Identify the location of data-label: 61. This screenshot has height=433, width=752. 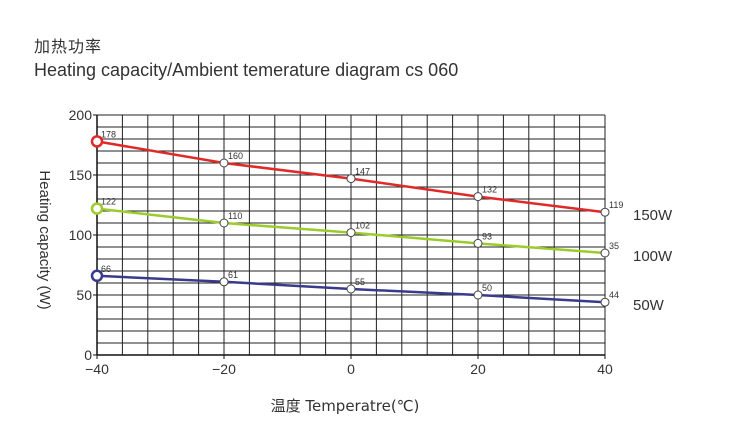
(233, 275).